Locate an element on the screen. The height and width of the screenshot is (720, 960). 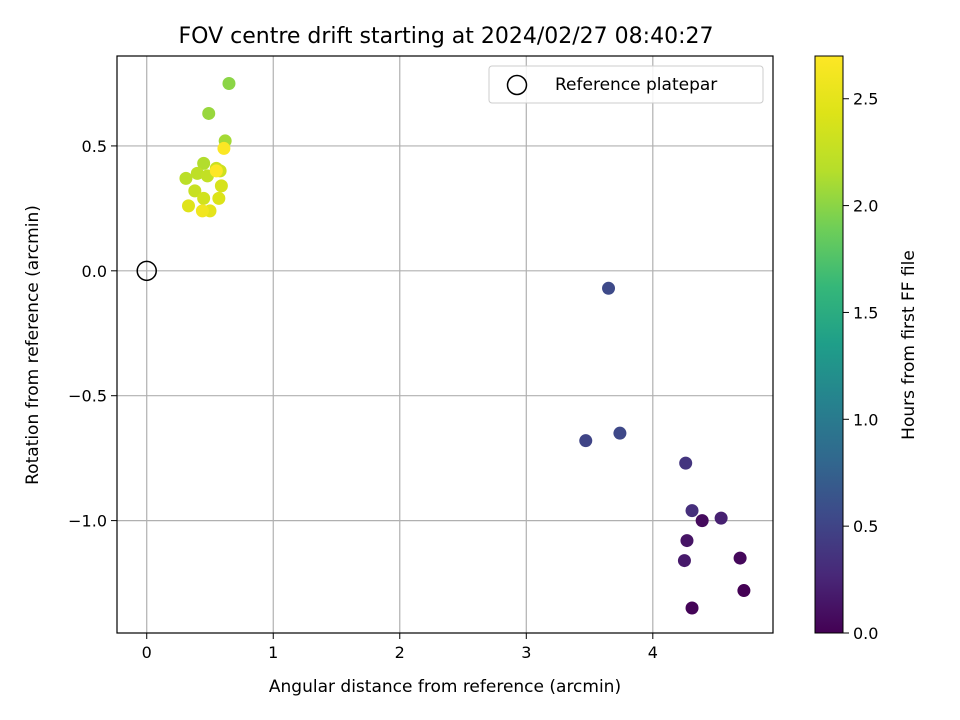
x-tick-label: 1 is located at coordinates (273, 652).